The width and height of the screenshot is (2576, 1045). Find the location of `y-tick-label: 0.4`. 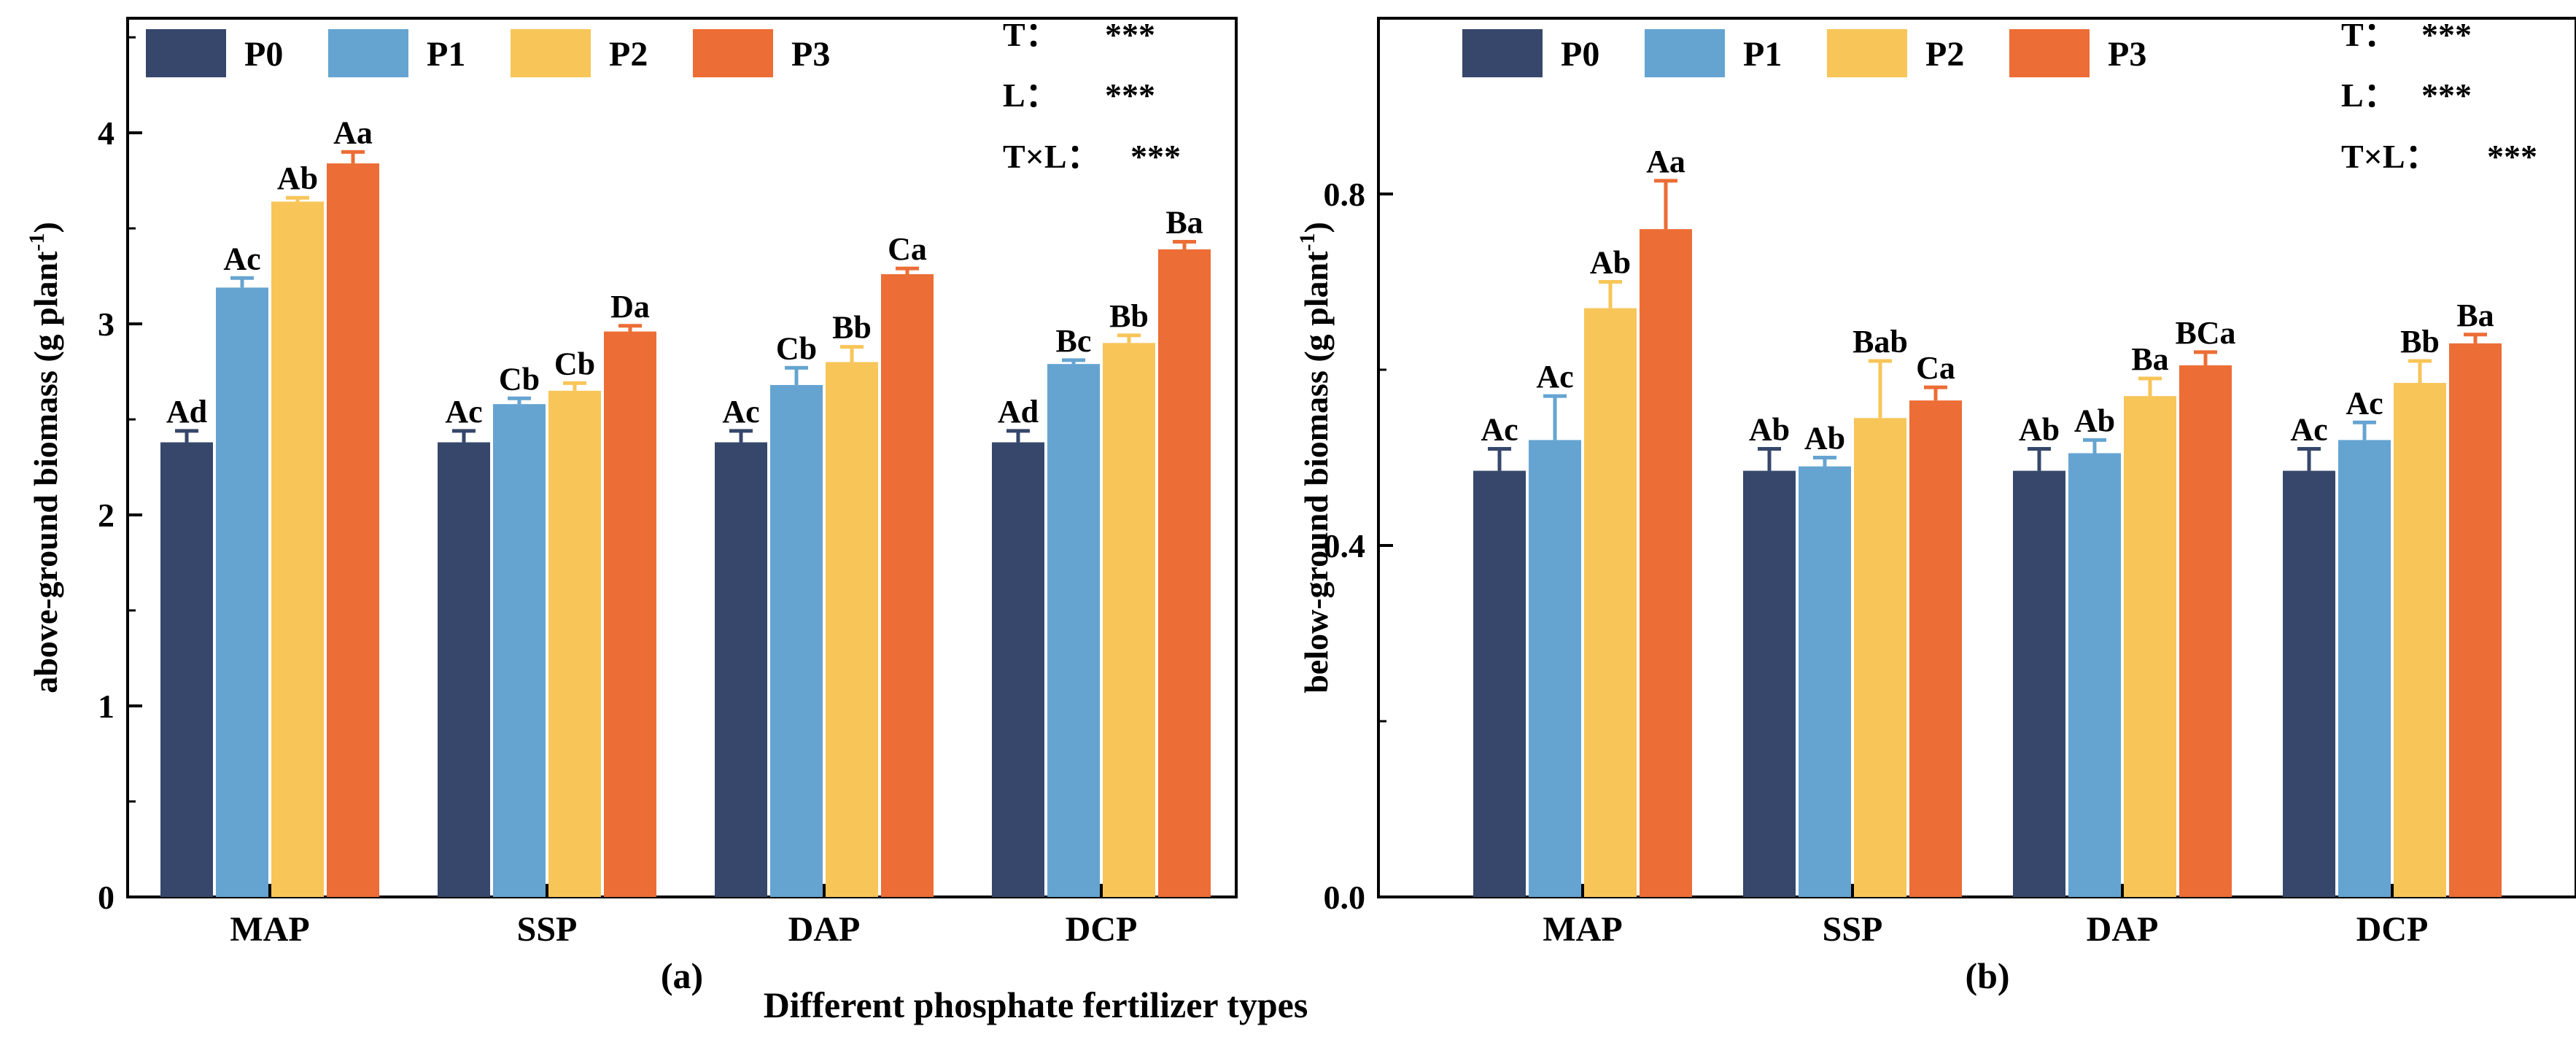

y-tick-label: 0.4 is located at coordinates (1345, 545).